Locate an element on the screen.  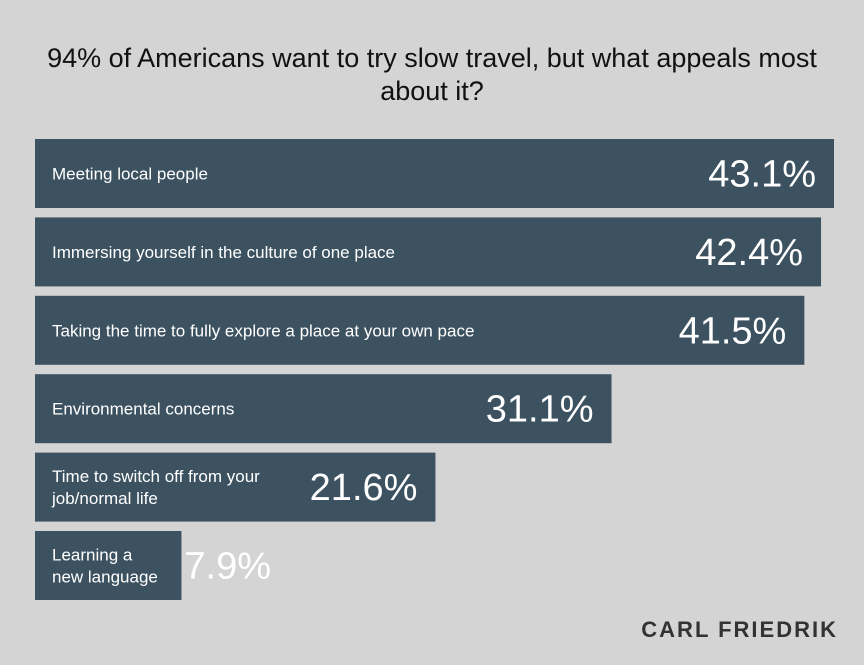
bar-value-label: 42.4% is located at coordinates (749, 253).